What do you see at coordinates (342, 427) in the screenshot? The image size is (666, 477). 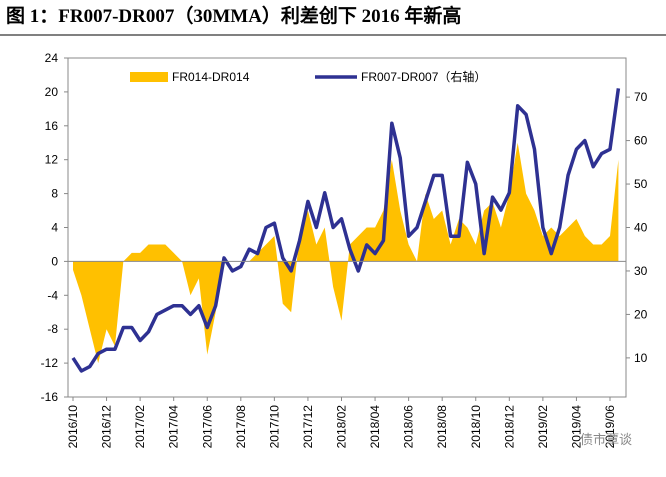 I see `x-tick-label: 2018/02` at bounding box center [342, 427].